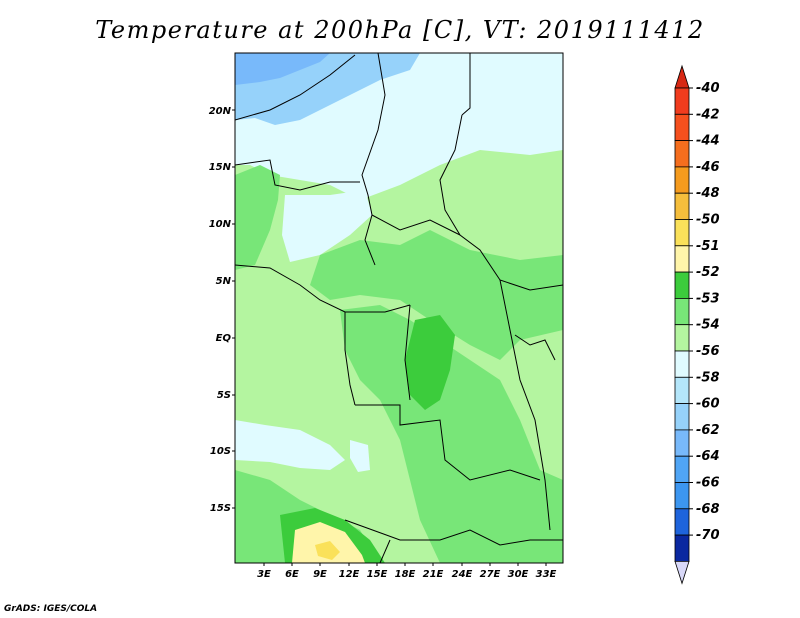  I want to click on colorbar-label: -62, so click(708, 430).